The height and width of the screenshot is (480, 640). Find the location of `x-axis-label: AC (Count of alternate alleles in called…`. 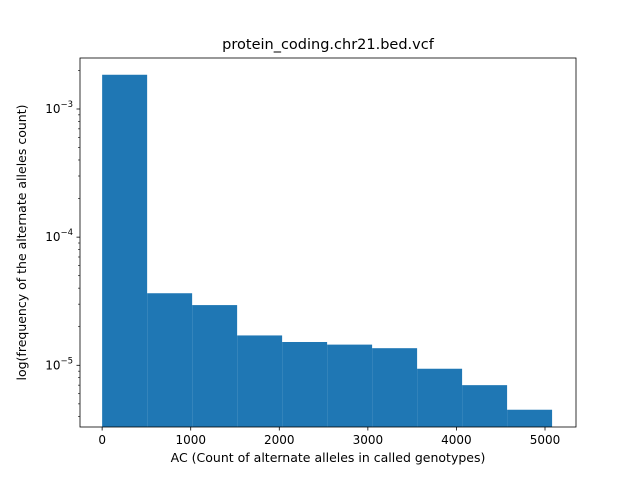

x-axis-label: AC (Count of alternate alleles in called… is located at coordinates (328, 457).